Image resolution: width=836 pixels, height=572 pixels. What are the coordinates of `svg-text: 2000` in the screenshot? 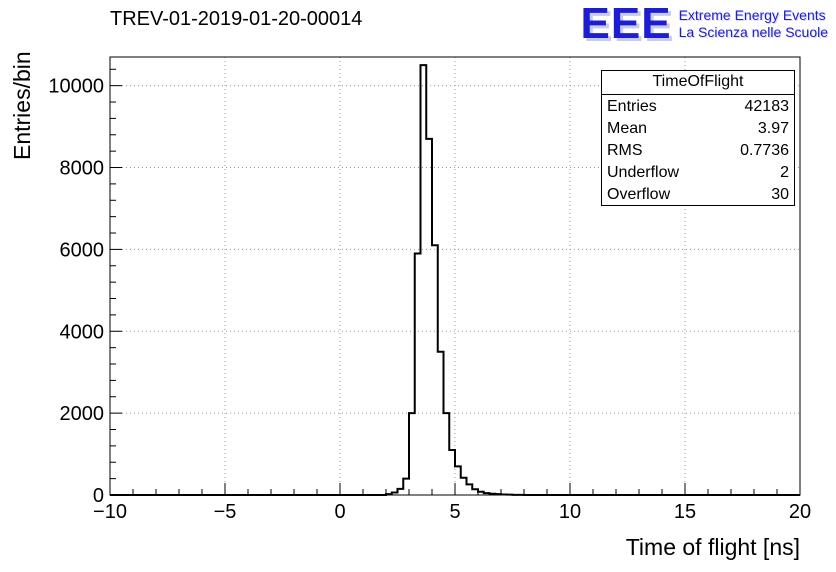 It's located at (82, 414).